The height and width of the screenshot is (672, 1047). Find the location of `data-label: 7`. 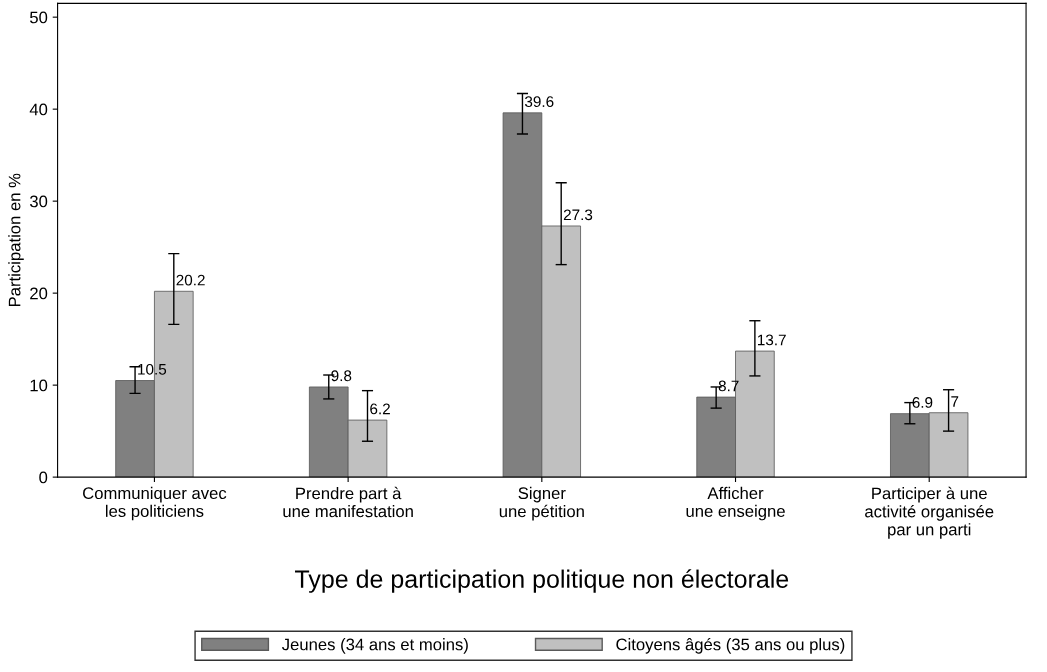

data-label: 7 is located at coordinates (955, 401).